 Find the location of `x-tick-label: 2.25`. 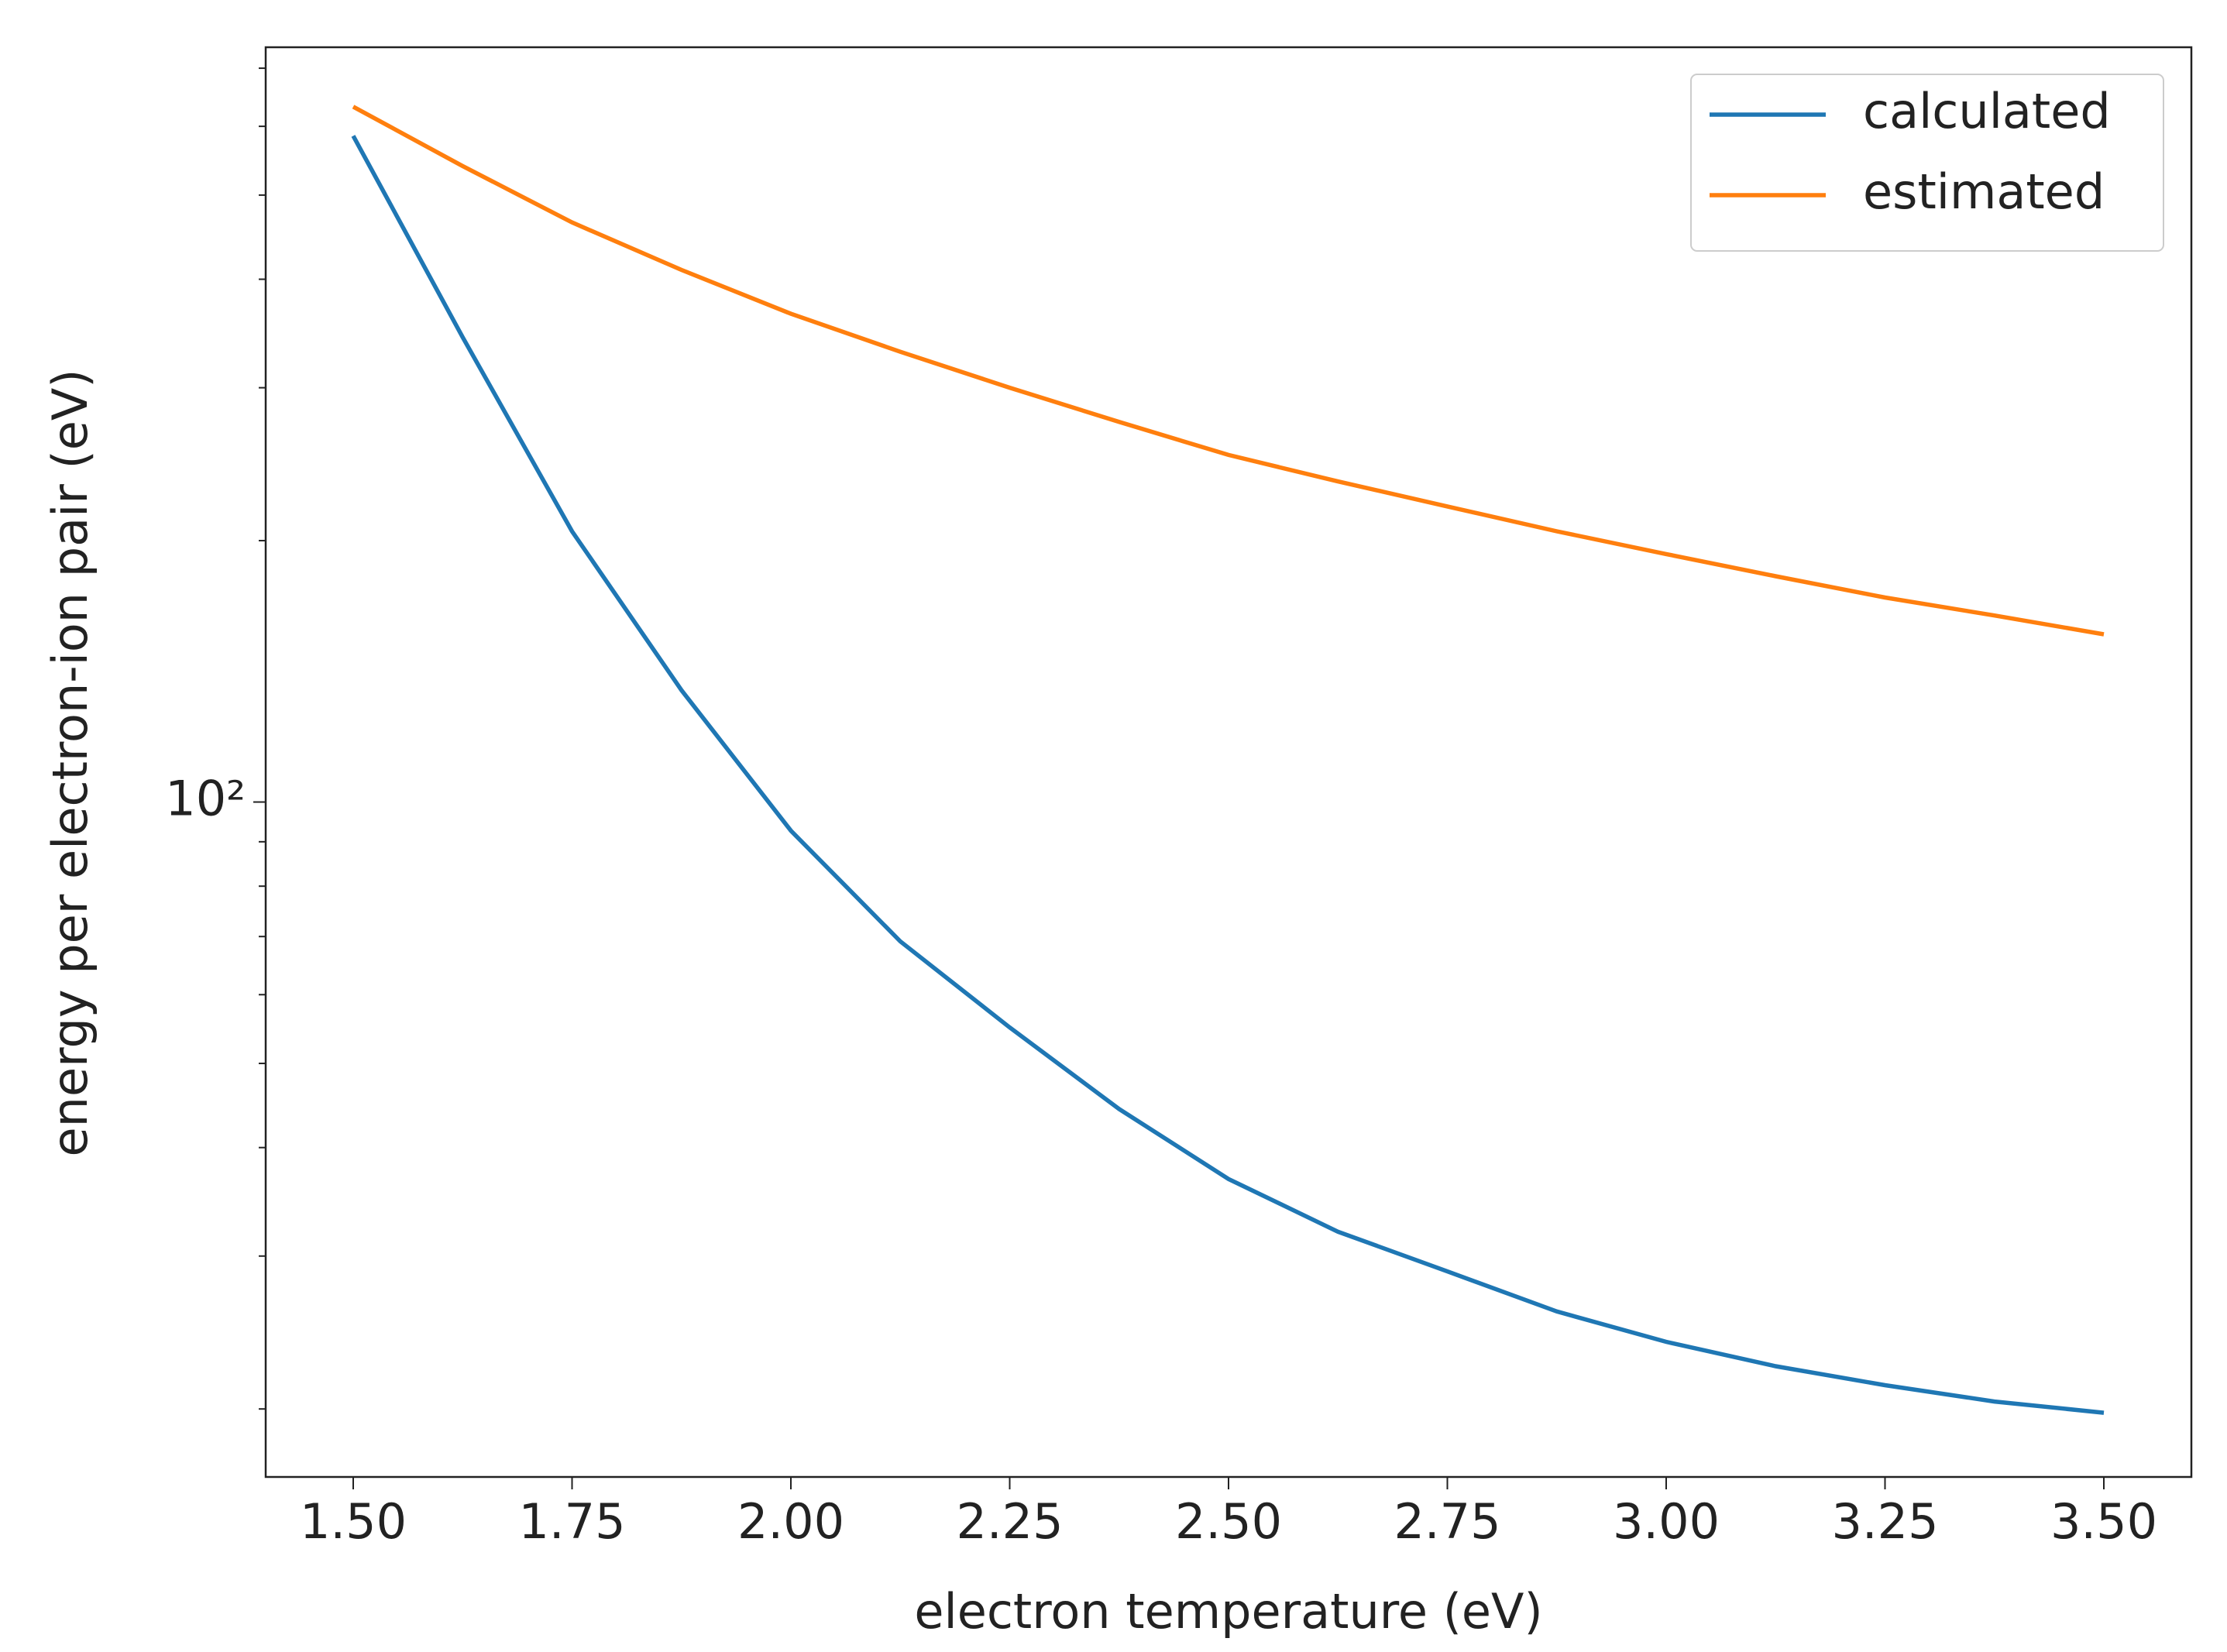

x-tick-label: 2.25 is located at coordinates (1009, 1521).